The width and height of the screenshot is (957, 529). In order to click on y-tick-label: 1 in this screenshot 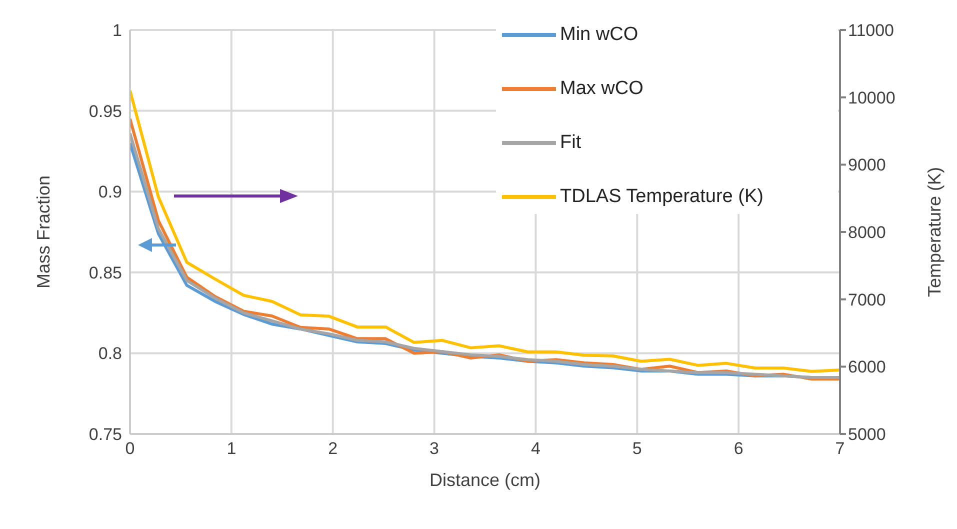, I will do `click(117, 30)`.